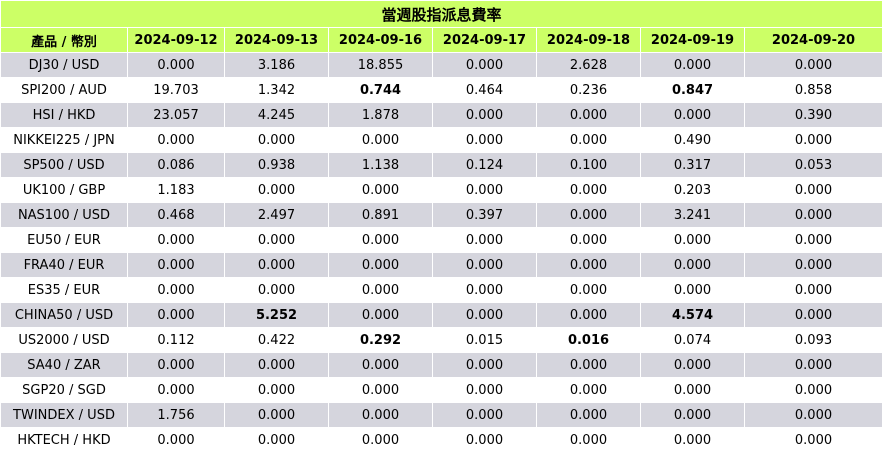 This screenshot has width=882, height=469. Describe the element at coordinates (64, 415) in the screenshot. I see `product-cell: TWINDEX / USD` at that location.